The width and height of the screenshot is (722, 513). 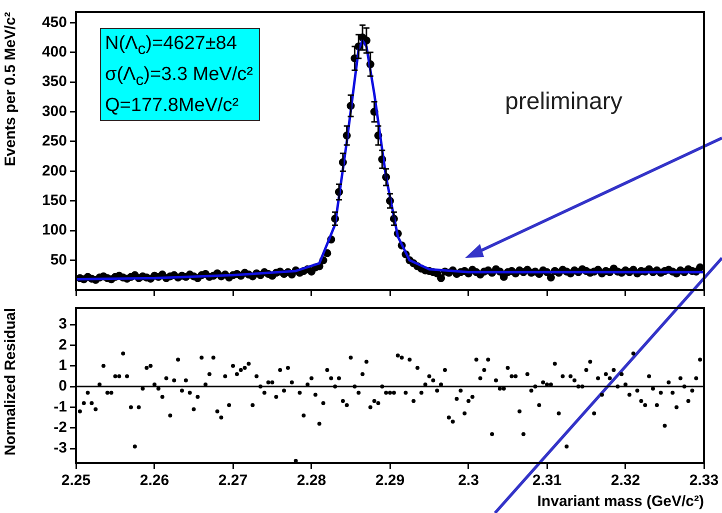 I want to click on x-tick-label: 2.27, so click(x=233, y=481).